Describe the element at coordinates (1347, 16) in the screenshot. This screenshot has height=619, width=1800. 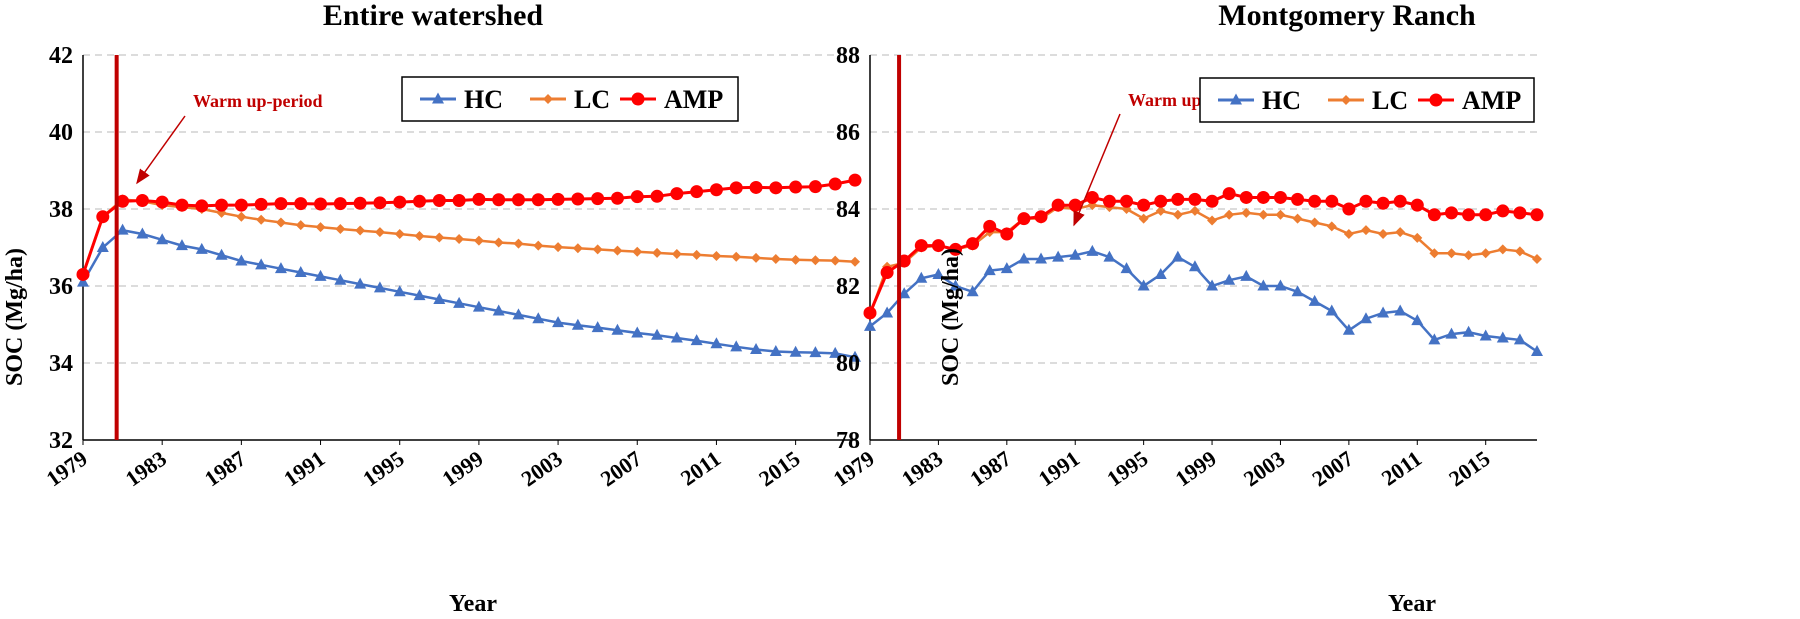
I see `chart-title: Montgomery Ranch` at that location.